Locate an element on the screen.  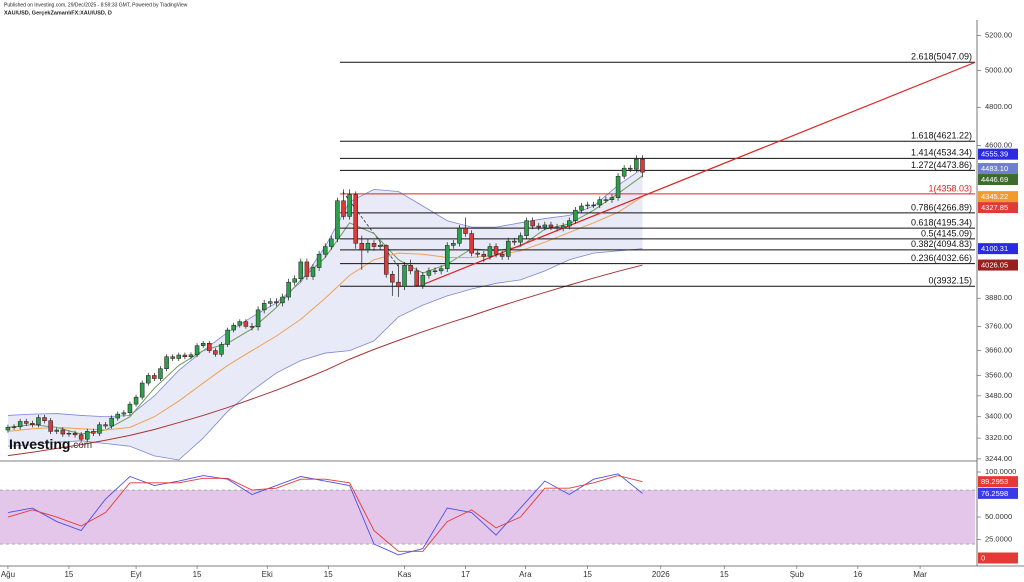
price-tag-label: 4026.05 is located at coordinates (994, 265).